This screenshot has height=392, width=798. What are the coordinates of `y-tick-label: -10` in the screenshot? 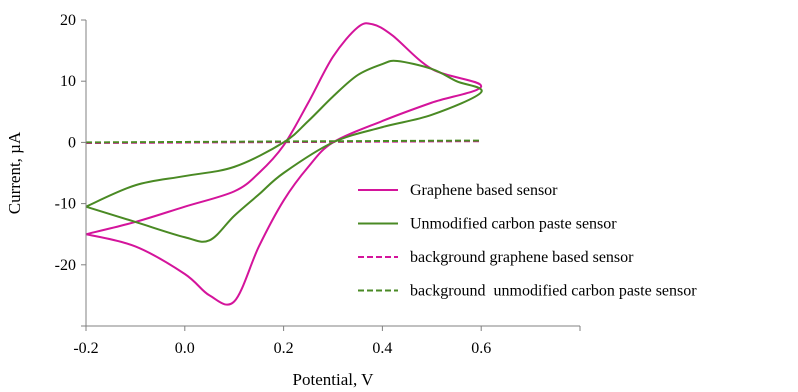 It's located at (65, 204).